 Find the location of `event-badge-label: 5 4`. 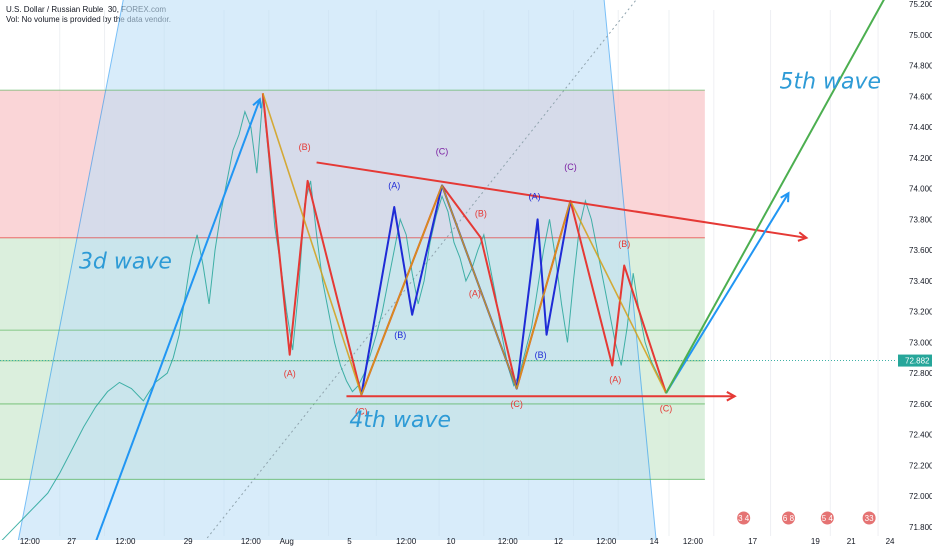

event-badge-label: 5 4 is located at coordinates (828, 518).